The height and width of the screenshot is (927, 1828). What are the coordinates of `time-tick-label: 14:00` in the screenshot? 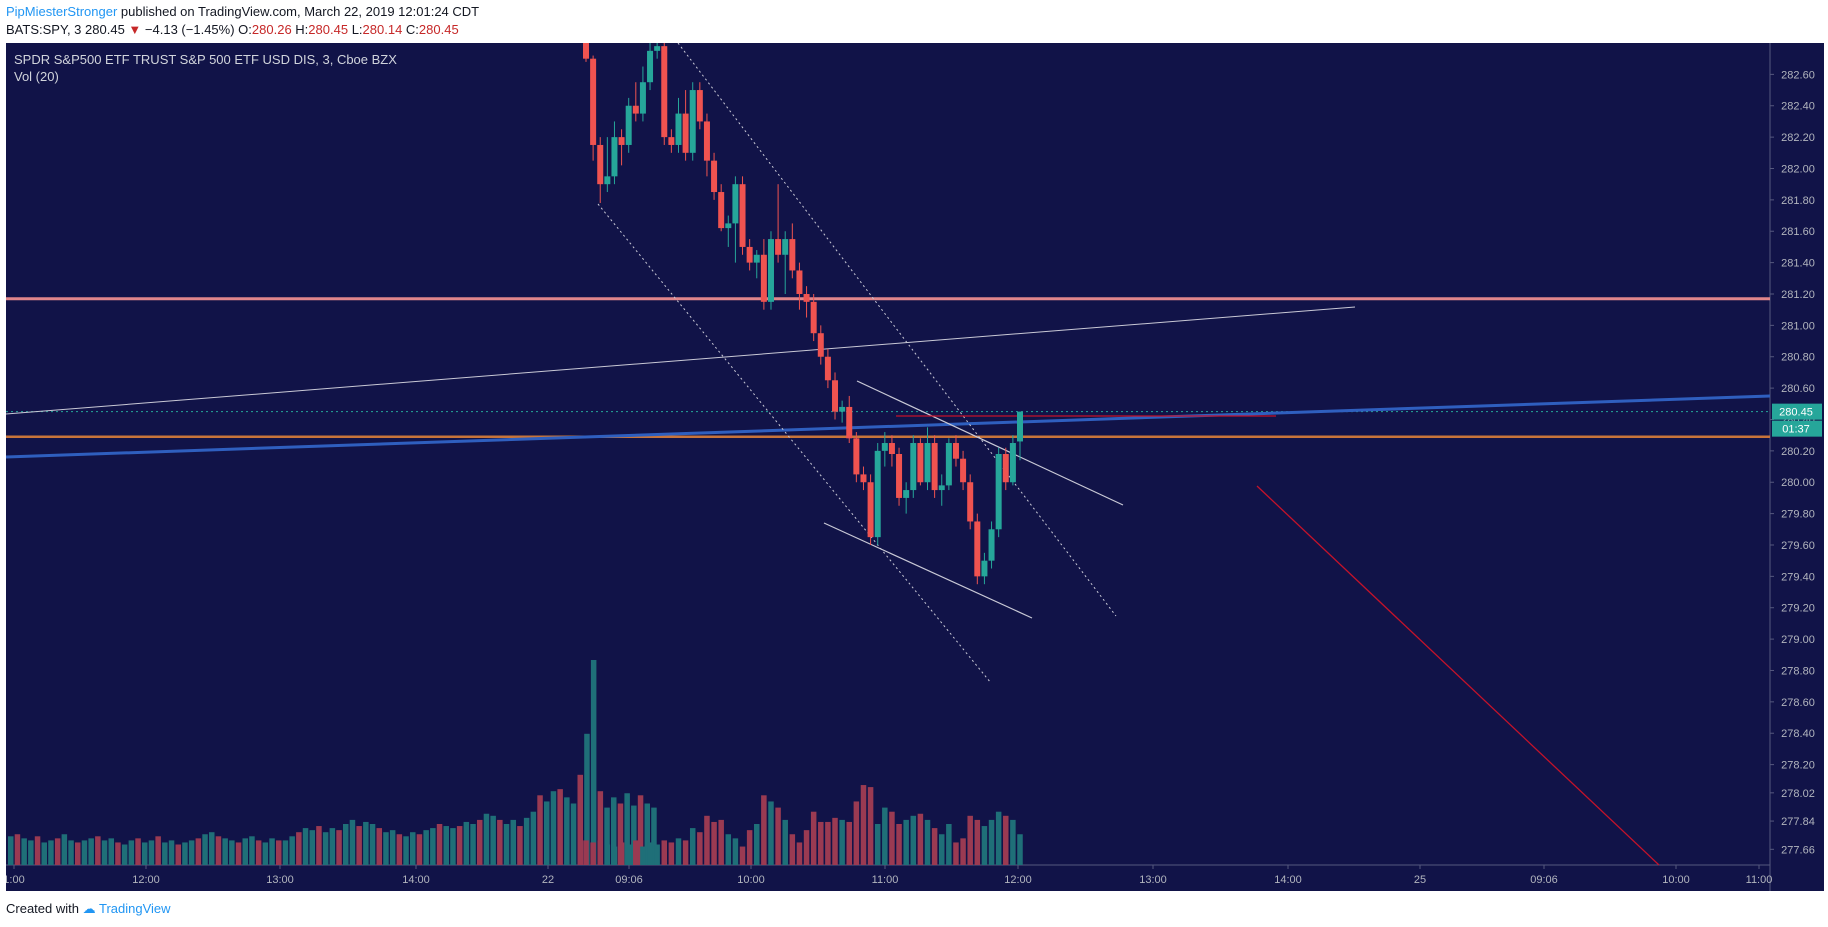 It's located at (1288, 880).